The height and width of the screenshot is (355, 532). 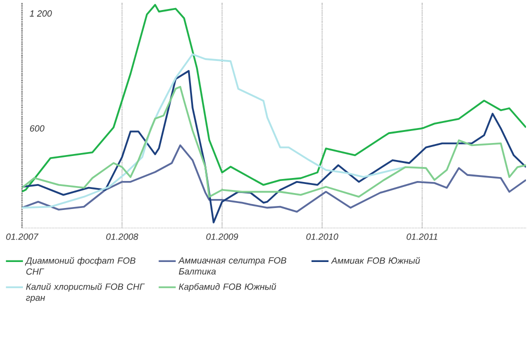 I want to click on x-tick-label: 01.2010, so click(x=322, y=237).